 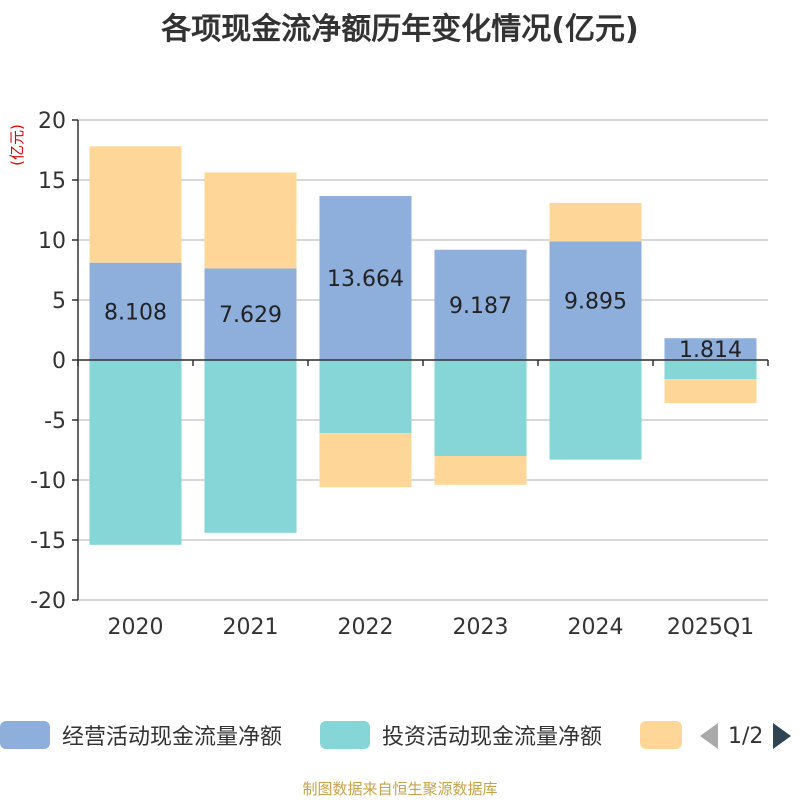 I want to click on legend-item-financing, so click(x=661, y=735).